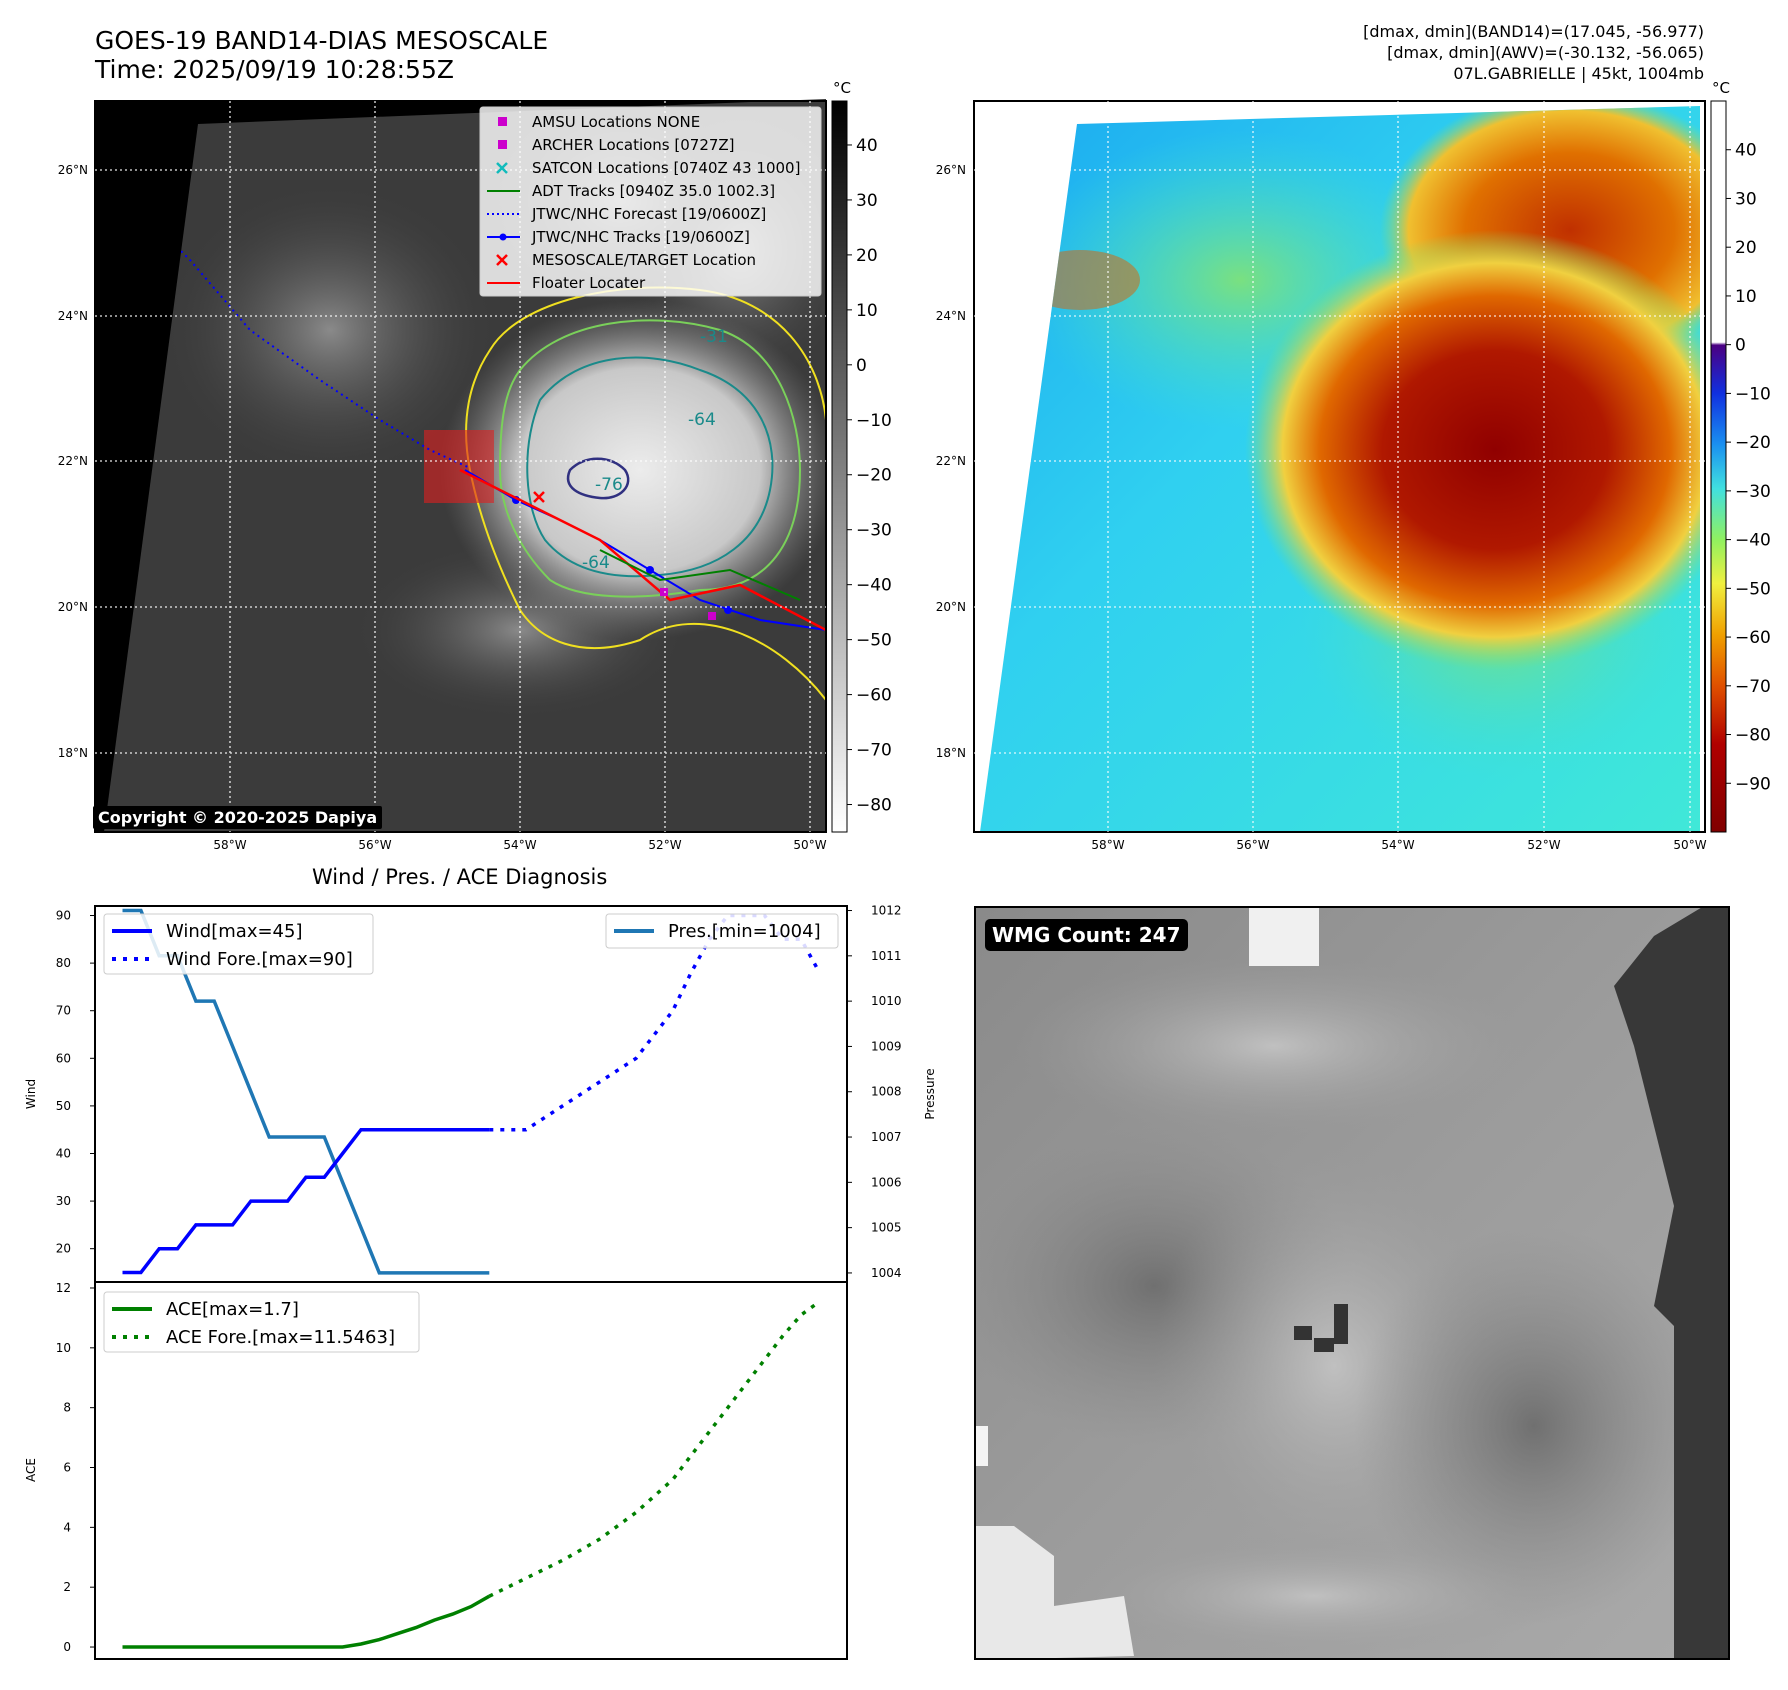 The image size is (1788, 1690). What do you see at coordinates (874, 421) in the screenshot?
I see `ir-colorbar-tick-label: −10` at bounding box center [874, 421].